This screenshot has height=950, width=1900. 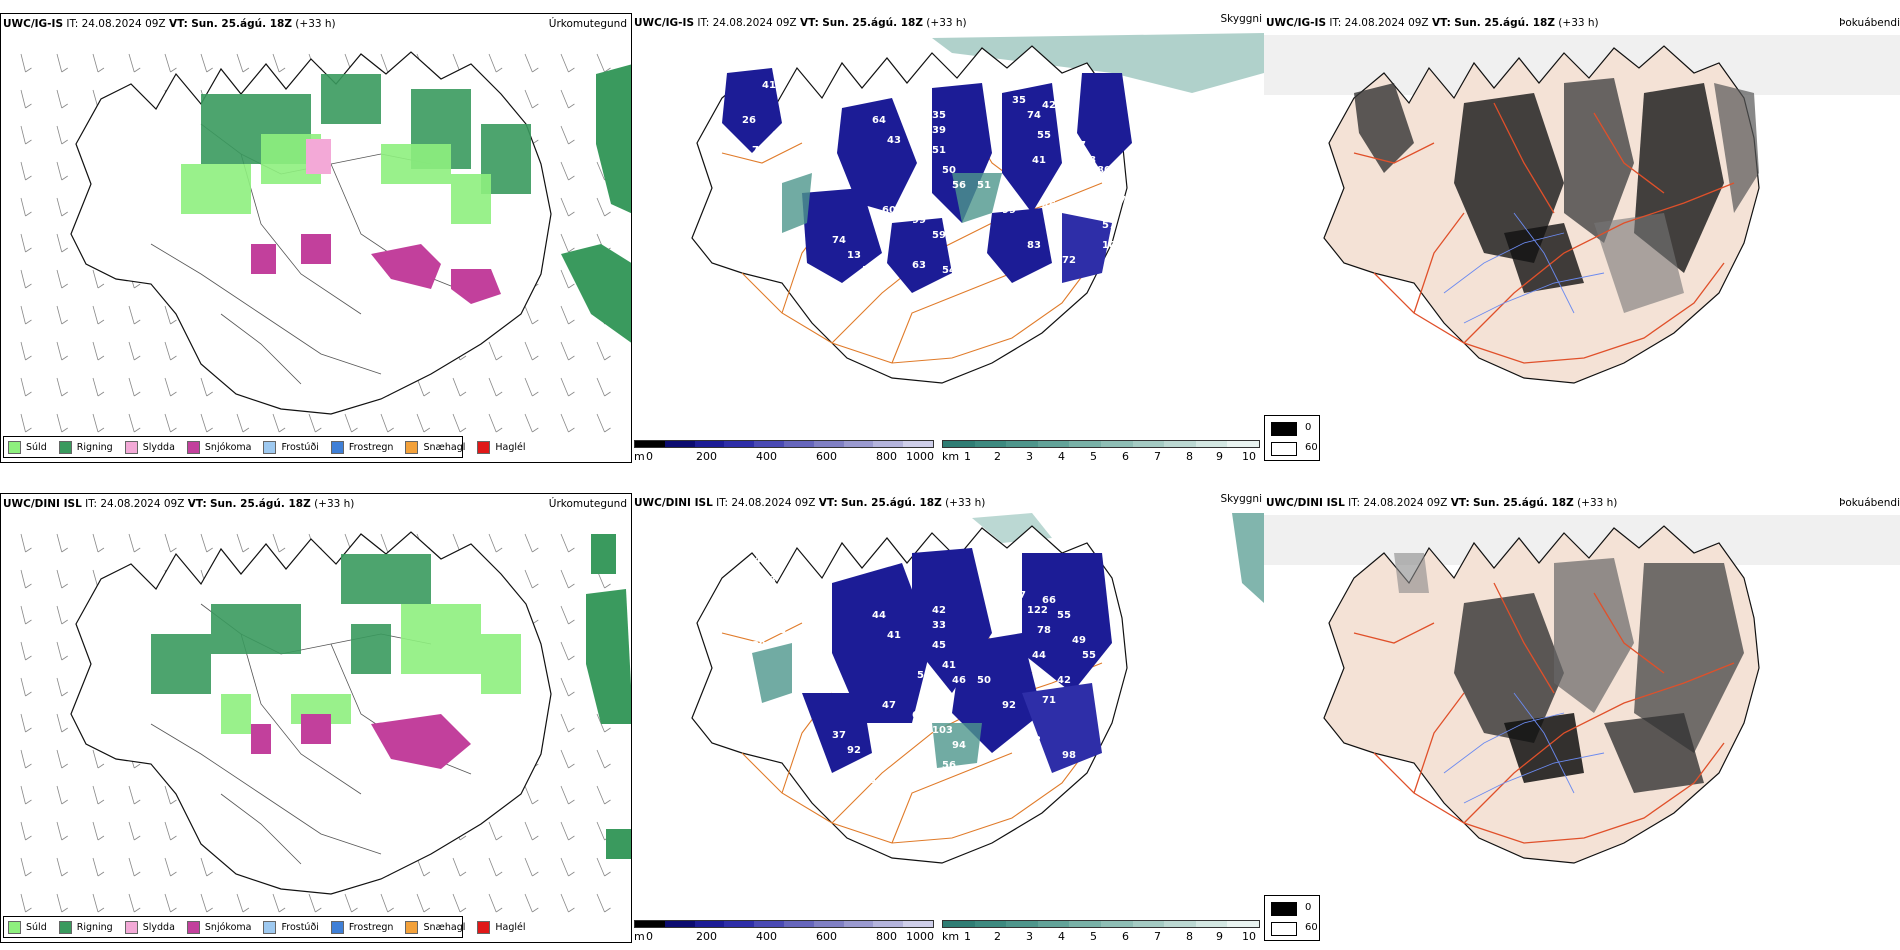 I want to click on cloud-base-label: 64, so click(x=879, y=120).